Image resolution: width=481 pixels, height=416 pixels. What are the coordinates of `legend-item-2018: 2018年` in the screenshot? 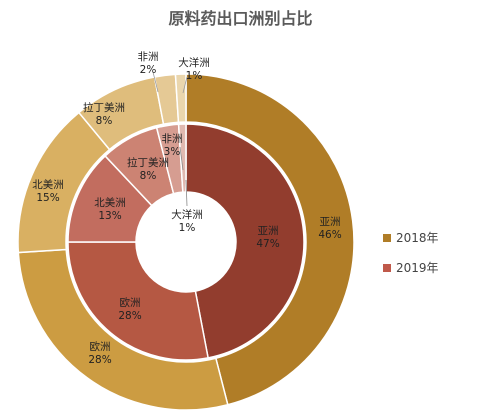 It's located at (411, 237).